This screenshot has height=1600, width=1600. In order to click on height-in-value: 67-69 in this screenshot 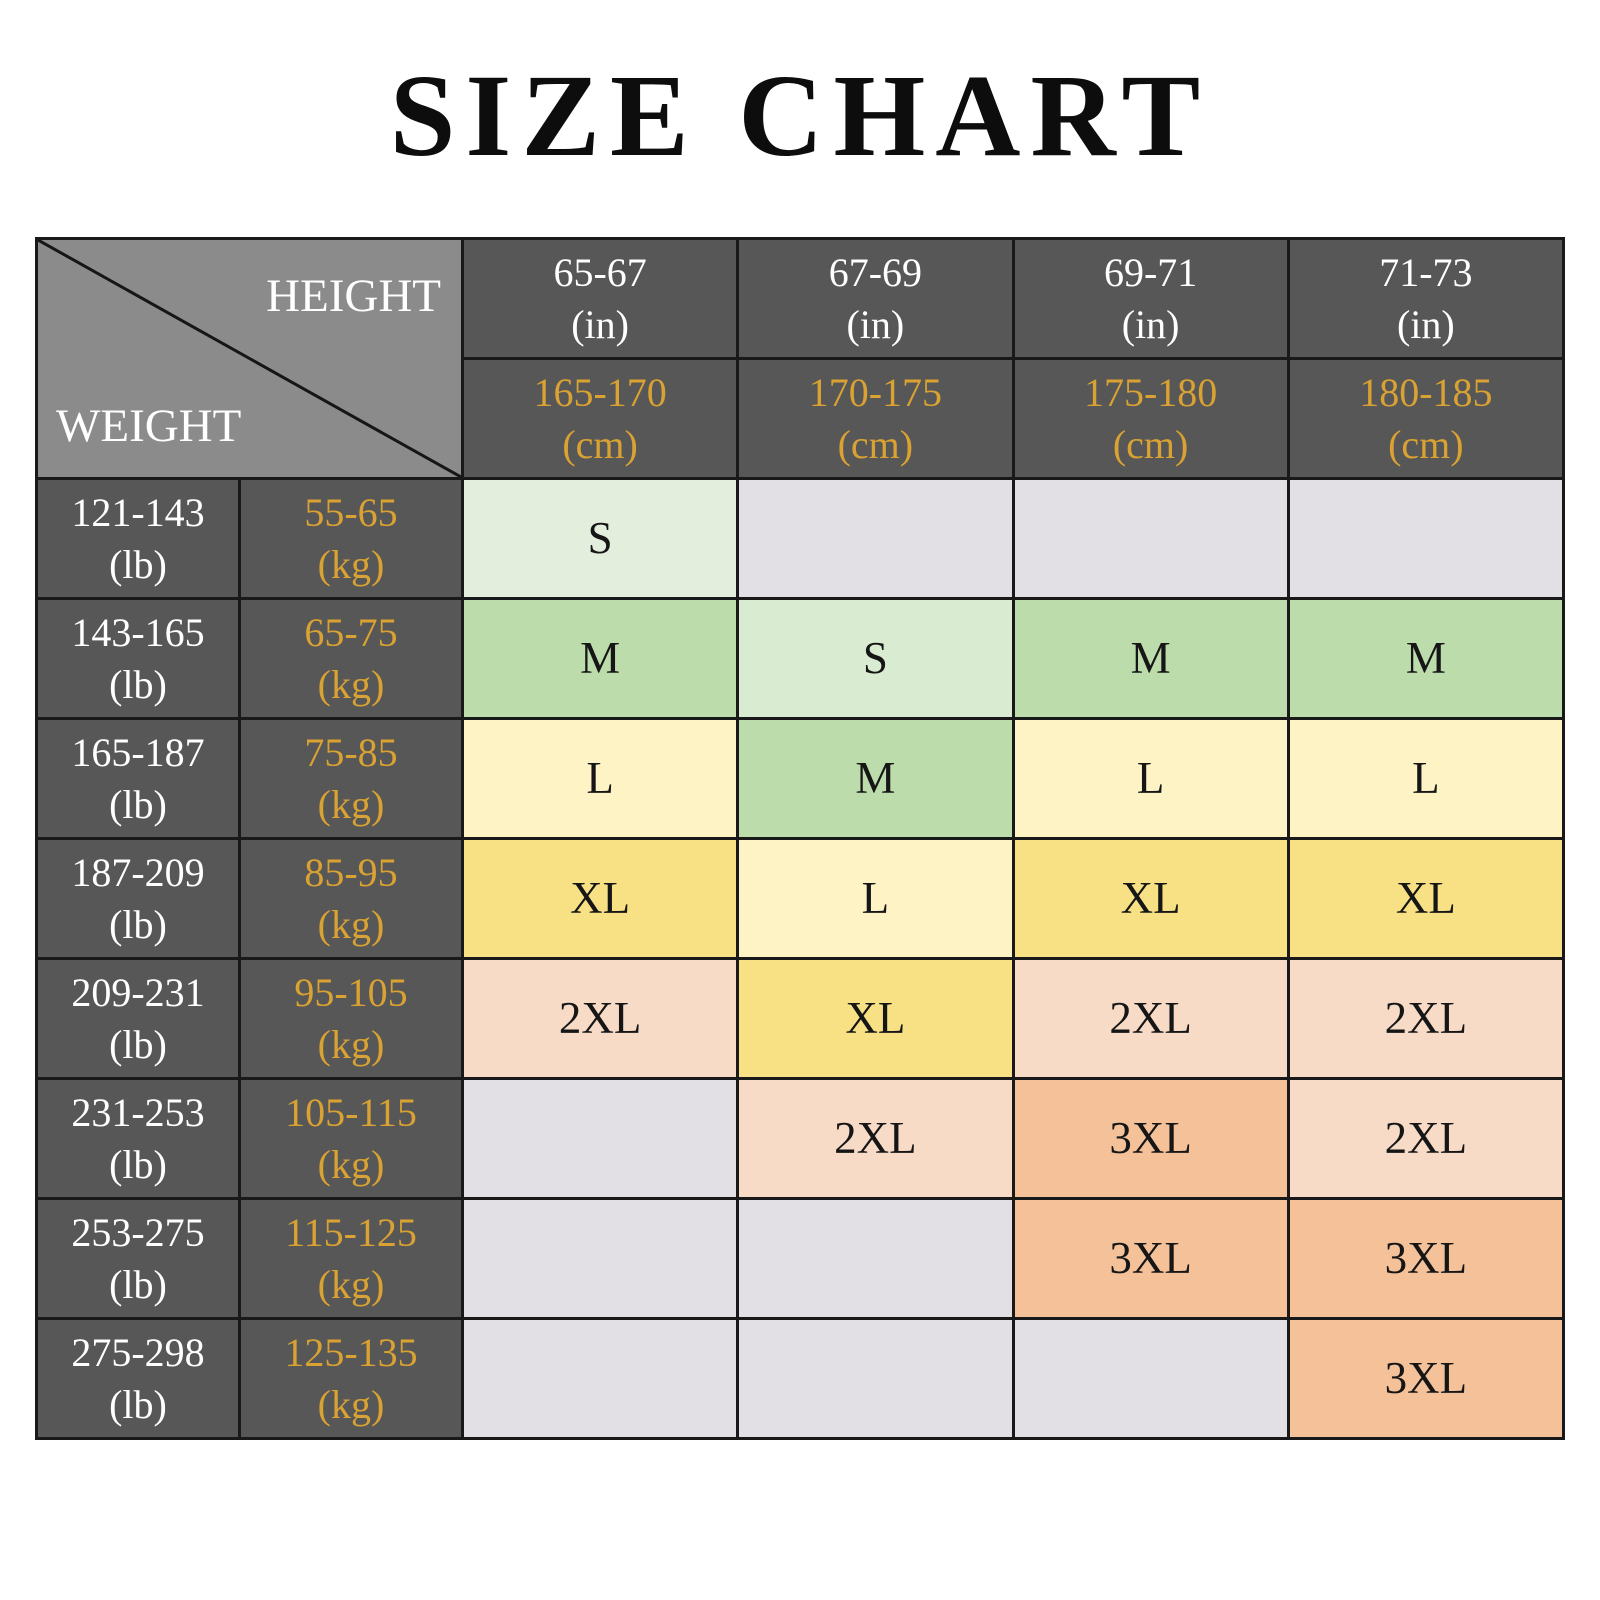, I will do `click(875, 272)`.